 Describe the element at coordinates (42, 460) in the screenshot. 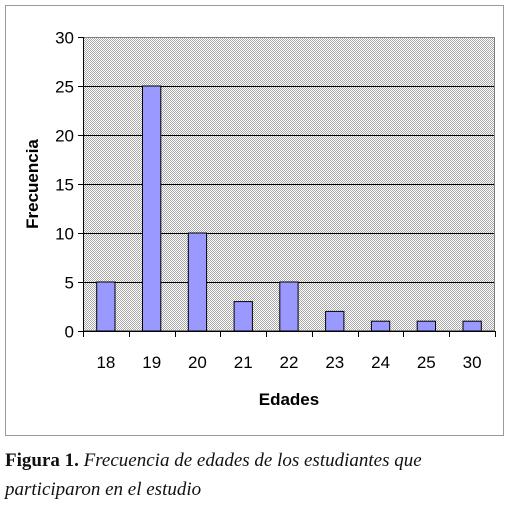

I see `caption-label: Figura 1.` at that location.